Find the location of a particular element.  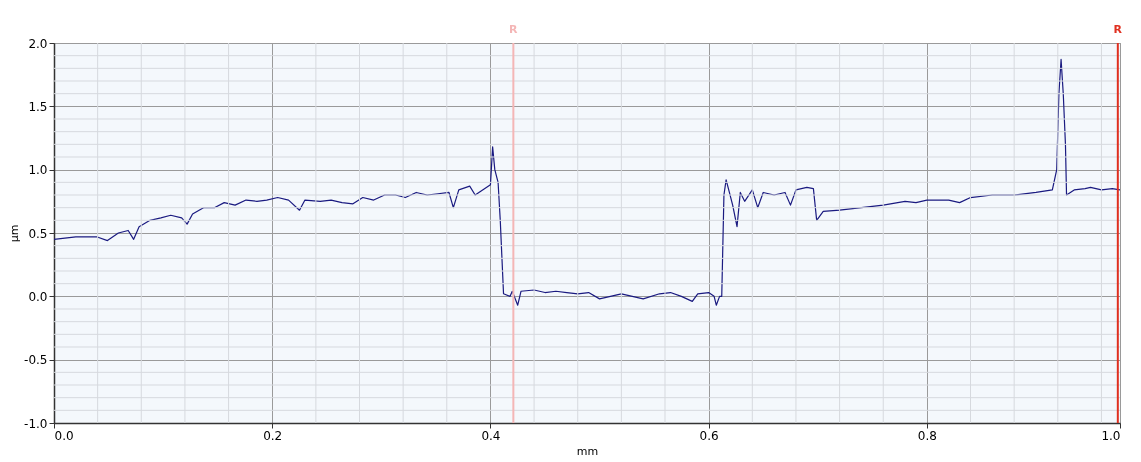

y-axis-title: µm is located at coordinates (15, 233).